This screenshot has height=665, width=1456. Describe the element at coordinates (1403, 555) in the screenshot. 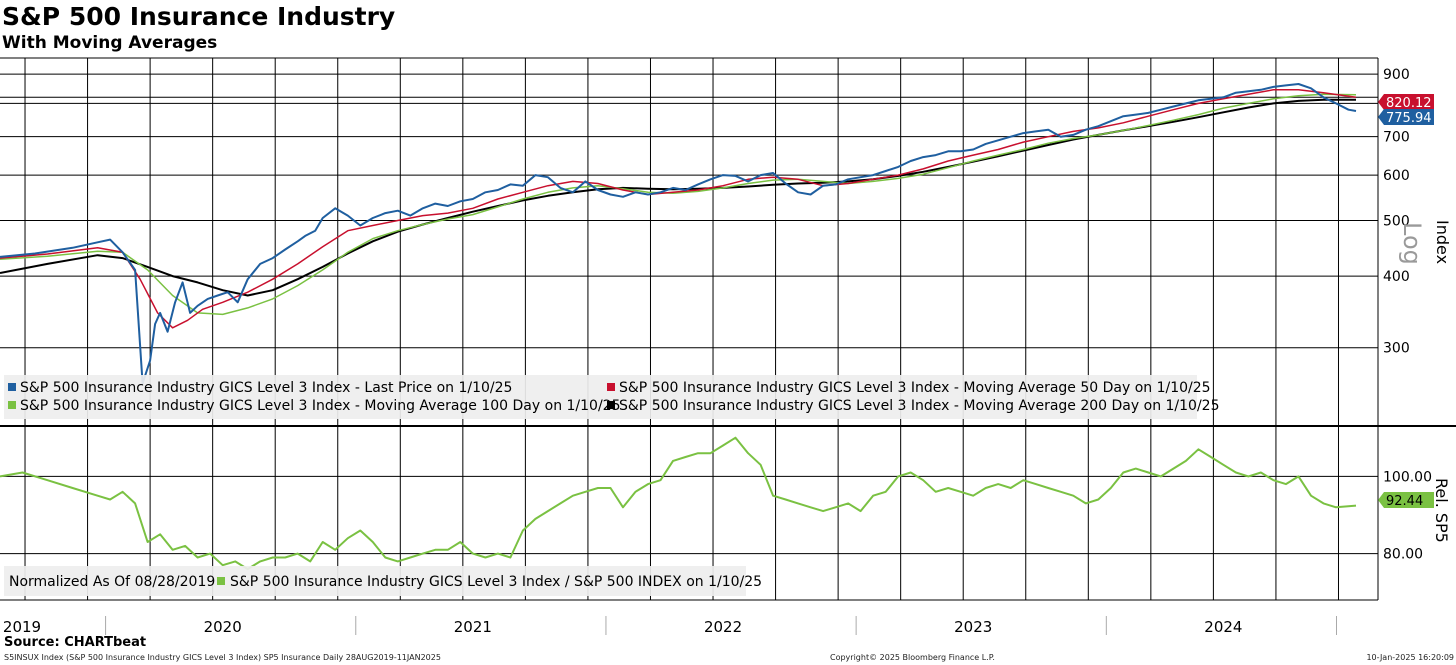

I see `y-tick-label: 80.00` at that location.